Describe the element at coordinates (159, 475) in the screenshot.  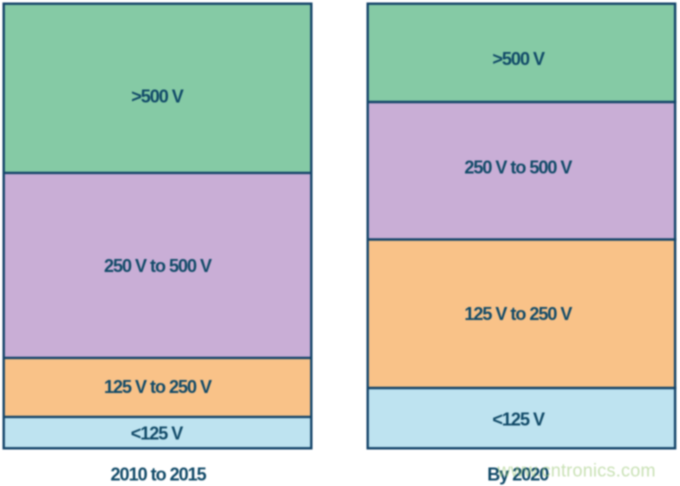
I see `svg-text: 2010 to 2015` at that location.